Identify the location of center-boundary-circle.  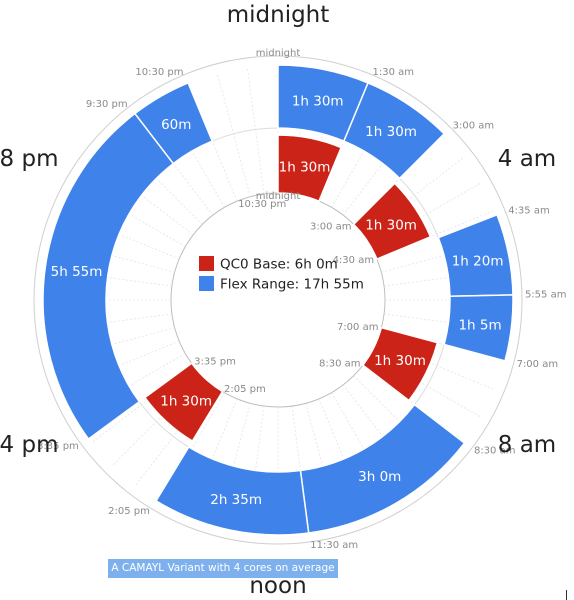
(278, 300).